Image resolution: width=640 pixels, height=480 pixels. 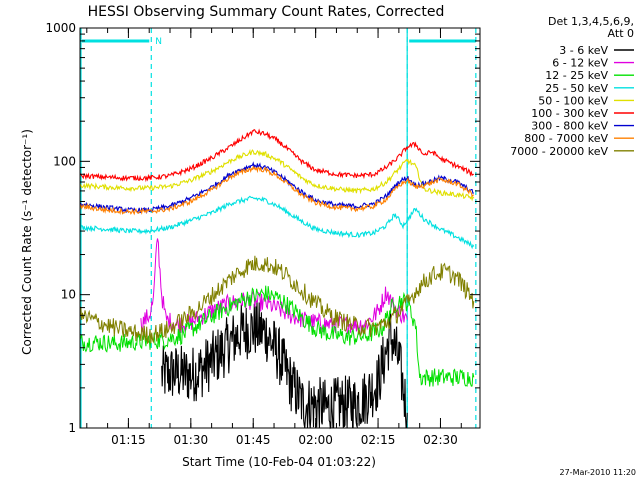 I want to click on y-tick-label: 1000, so click(x=60, y=28).